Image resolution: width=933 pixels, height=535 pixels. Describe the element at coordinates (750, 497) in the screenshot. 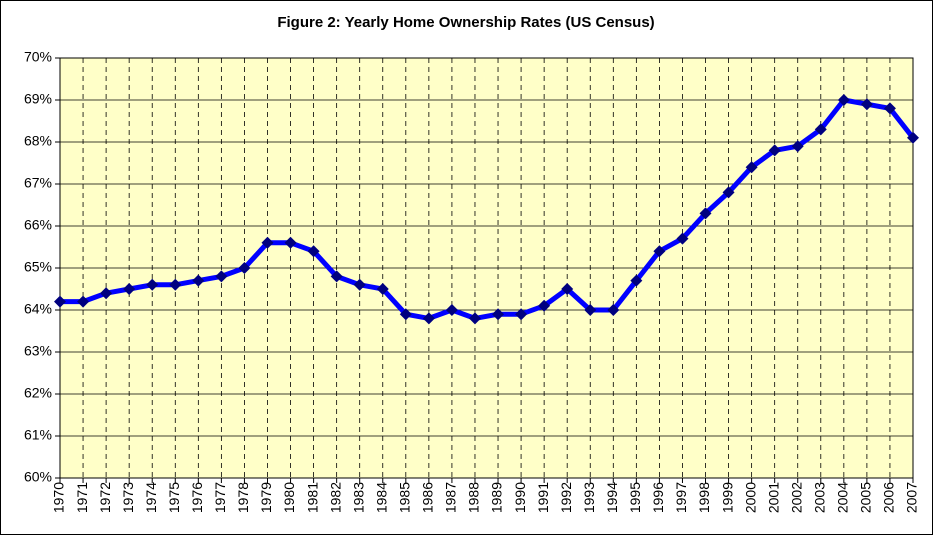

I see `x-tick-label: 2000` at that location.